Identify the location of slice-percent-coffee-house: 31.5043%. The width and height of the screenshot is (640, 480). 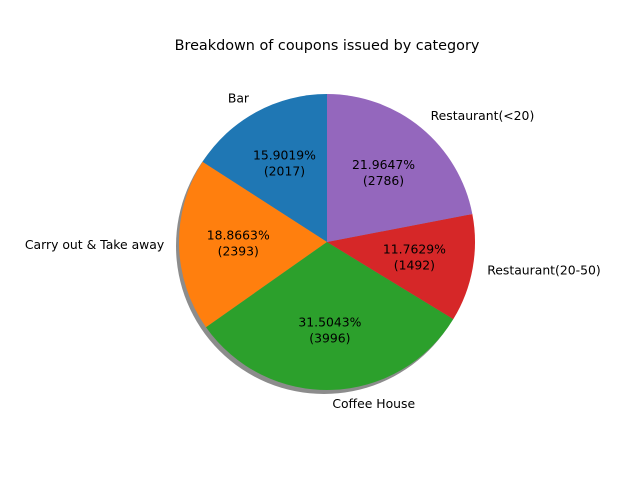
(329, 321).